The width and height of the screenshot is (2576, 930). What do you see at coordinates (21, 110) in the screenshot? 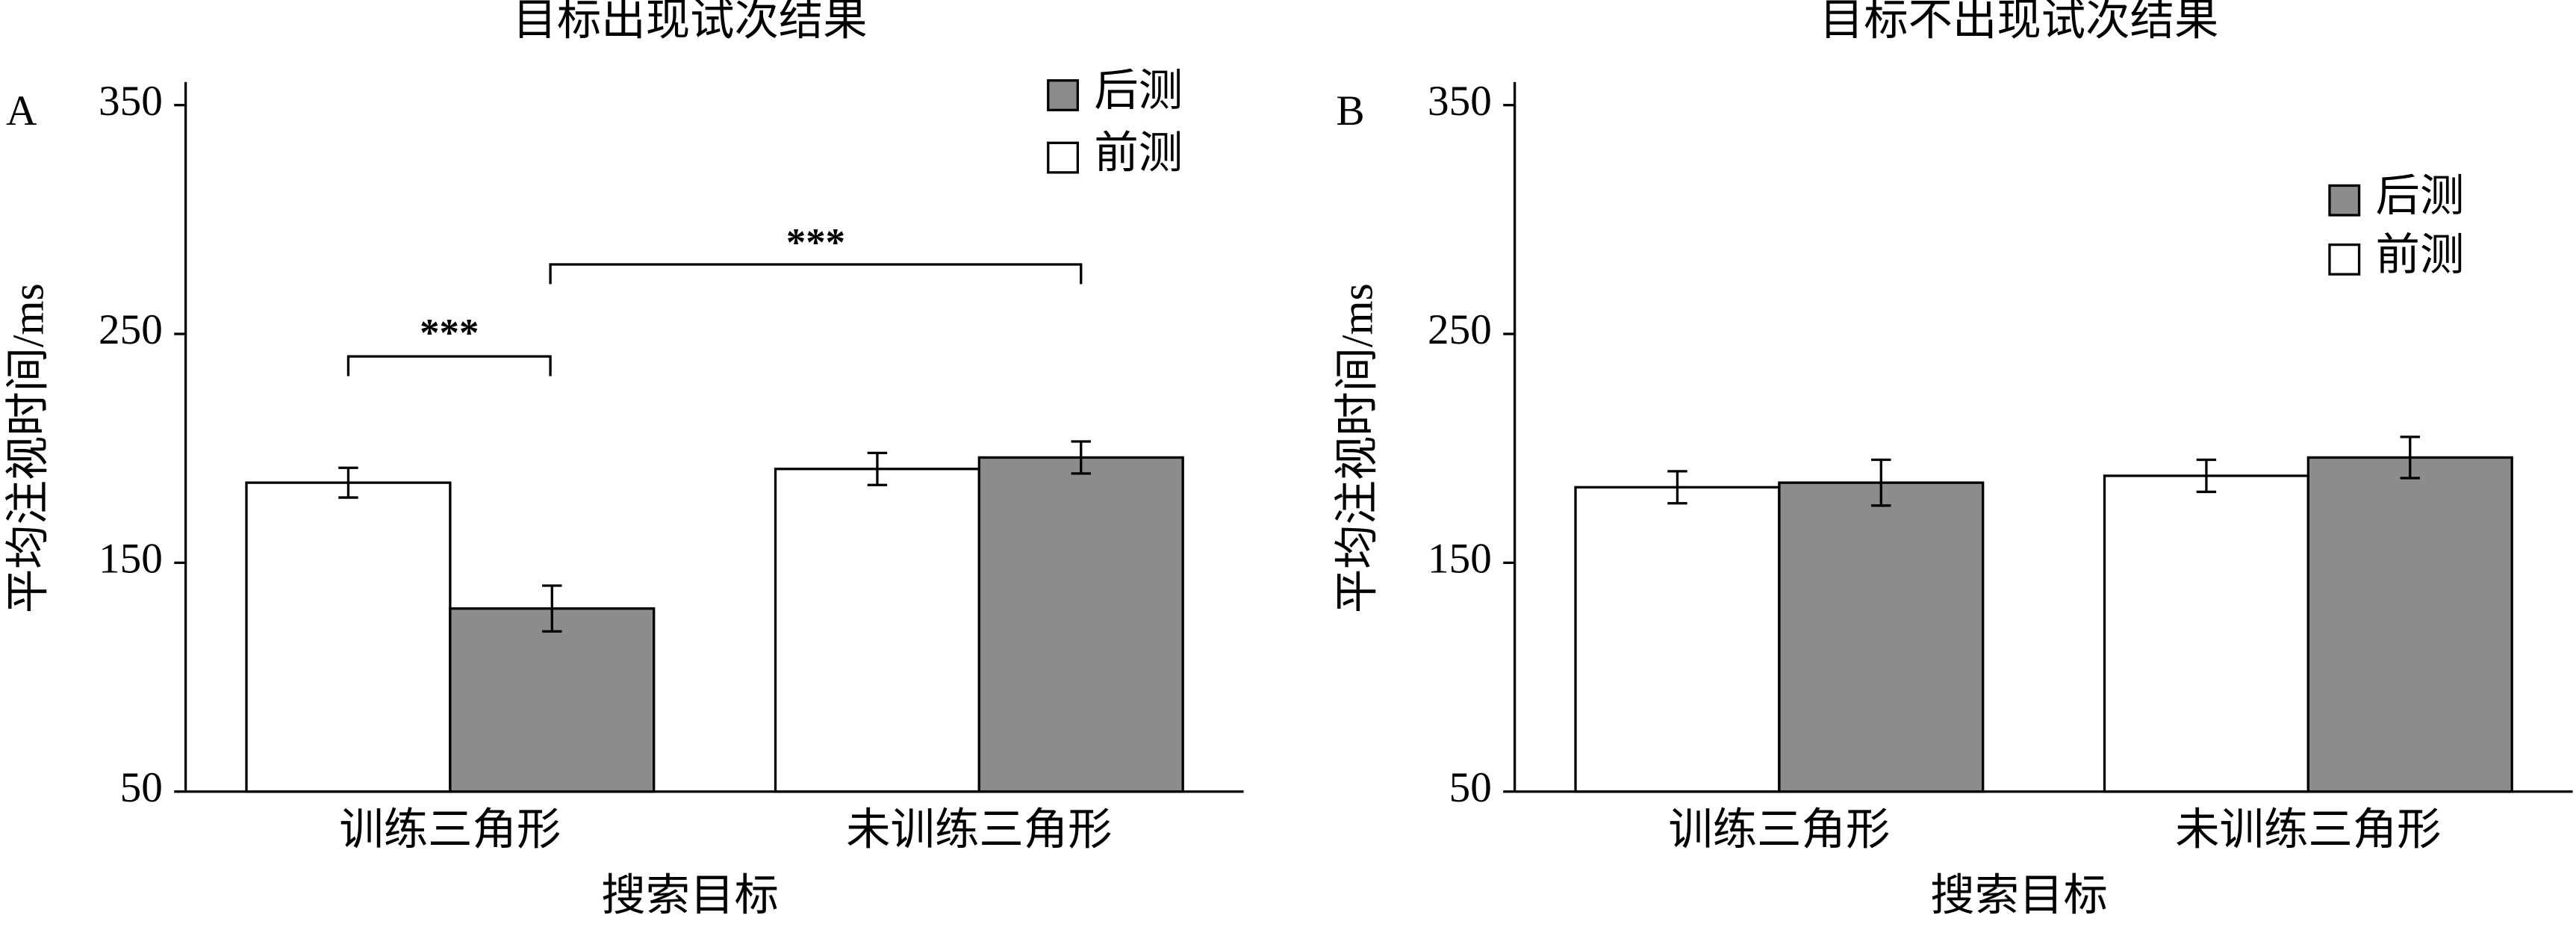
I see `panel-label: A` at bounding box center [21, 110].